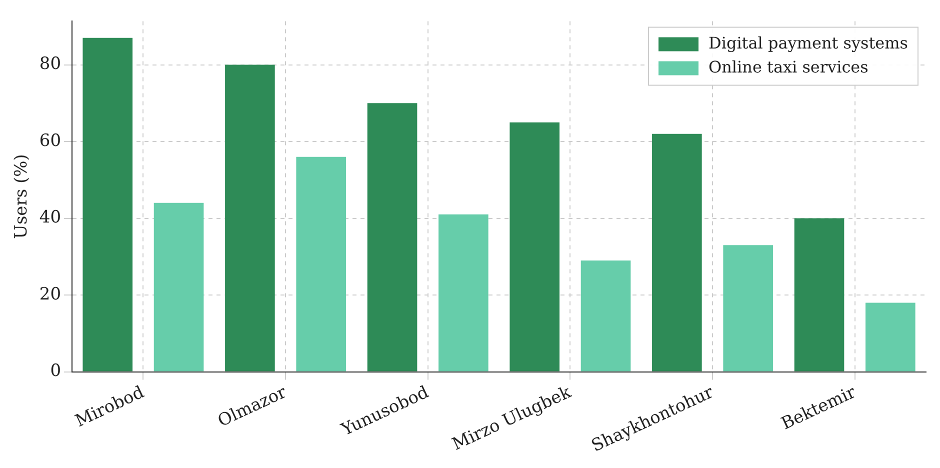 Image resolution: width=940 pixels, height=468 pixels. What do you see at coordinates (50, 294) in the screenshot?
I see `y-tick-label: 20` at bounding box center [50, 294].